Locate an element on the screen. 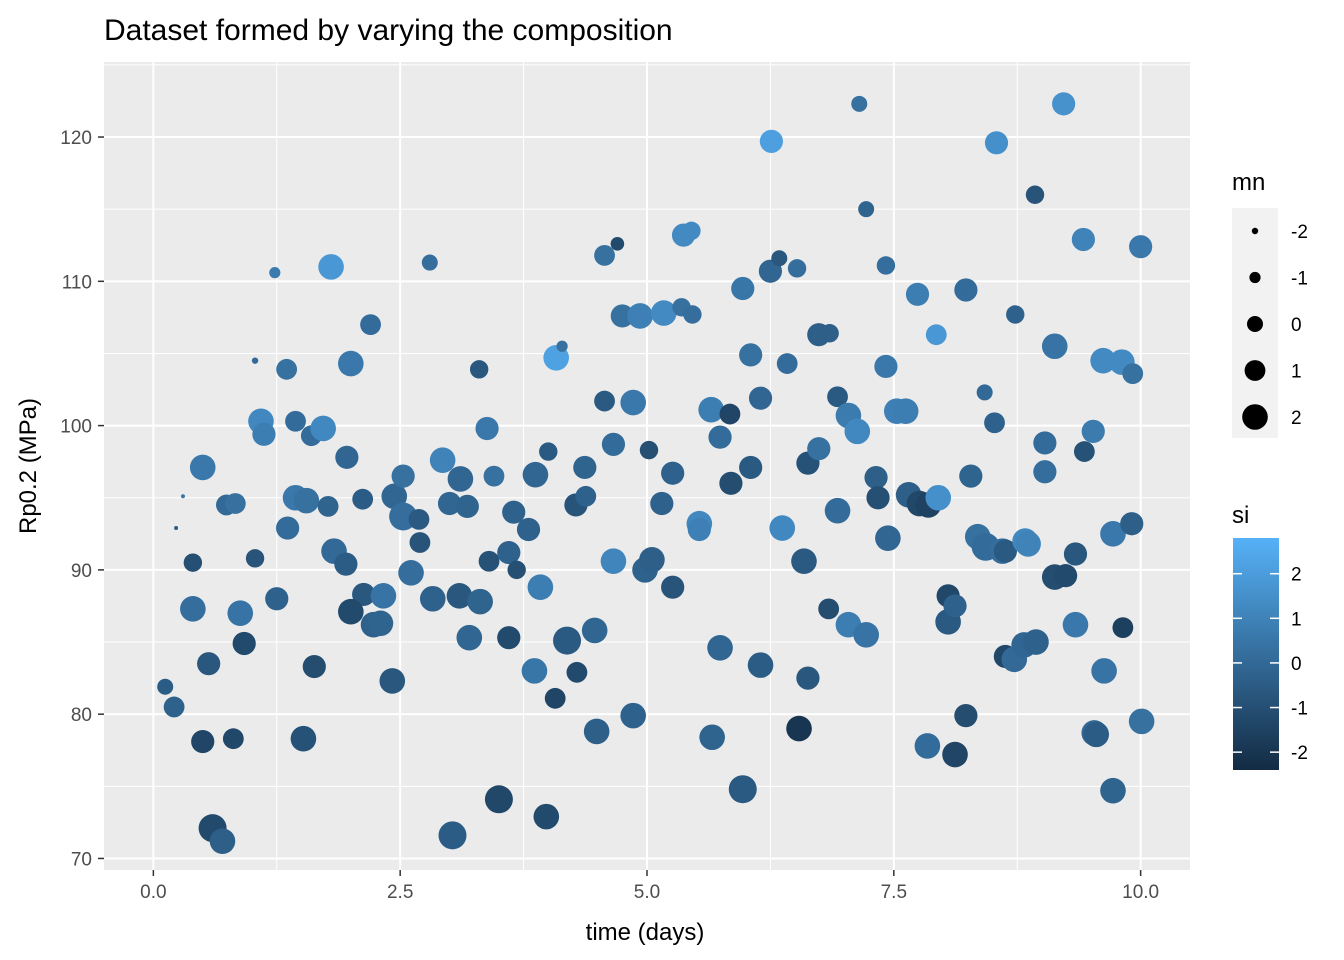 This screenshot has width=1344, height=960. color-legend-label: -1 is located at coordinates (1299, 709).